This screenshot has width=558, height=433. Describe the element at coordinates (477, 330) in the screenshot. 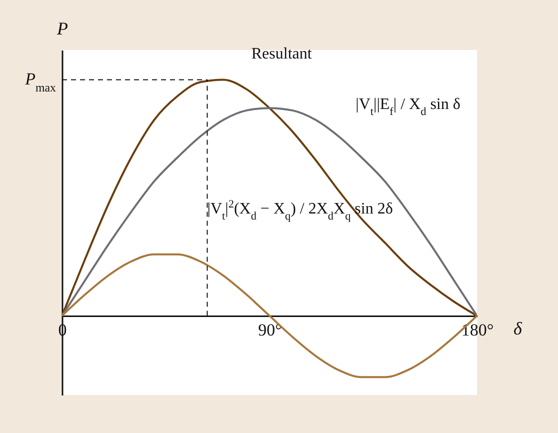

I see `x-tick-label: 180°` at that location.